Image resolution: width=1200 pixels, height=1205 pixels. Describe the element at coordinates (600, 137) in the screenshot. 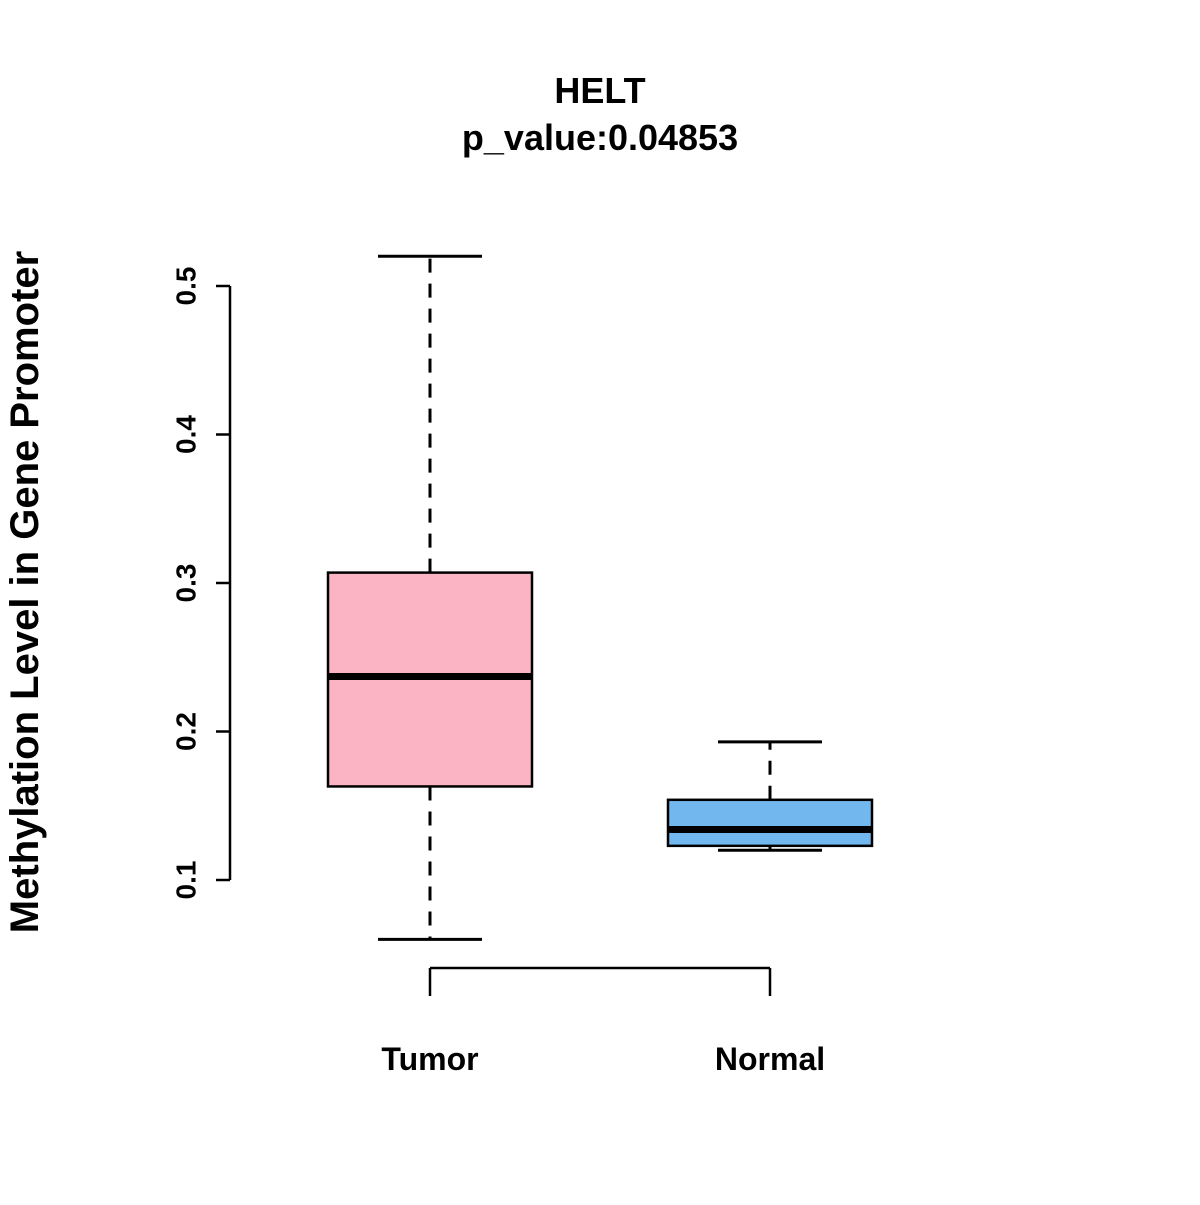

I see `chart-subtitle: p_value:0.04853` at that location.